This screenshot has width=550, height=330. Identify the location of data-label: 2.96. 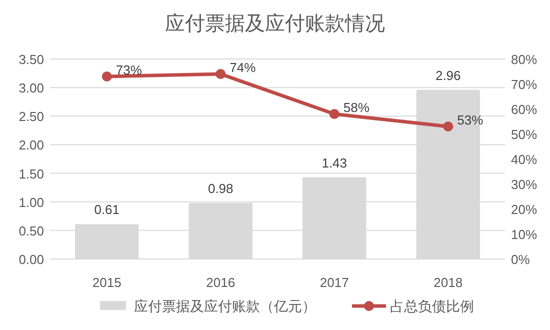
(448, 75).